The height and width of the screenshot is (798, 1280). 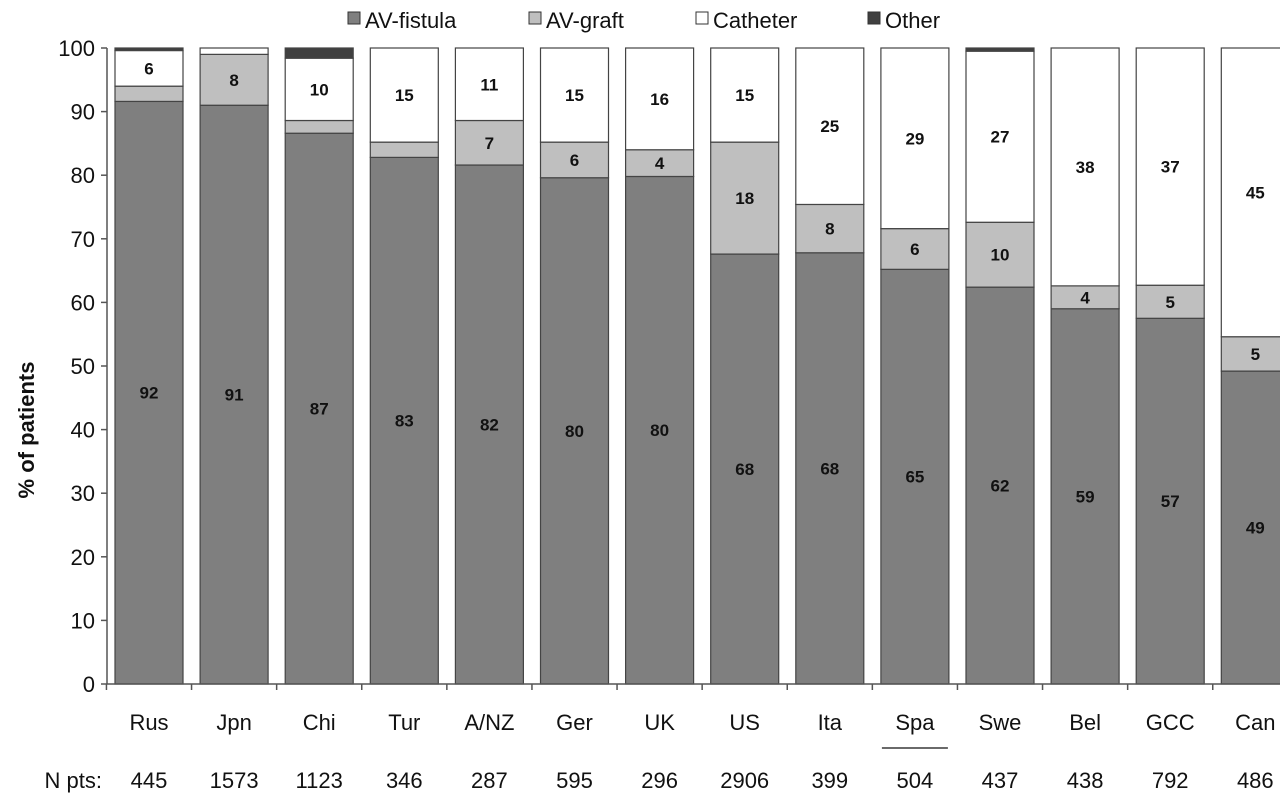 I want to click on y-axis-label: % of patients, so click(x=26, y=430).